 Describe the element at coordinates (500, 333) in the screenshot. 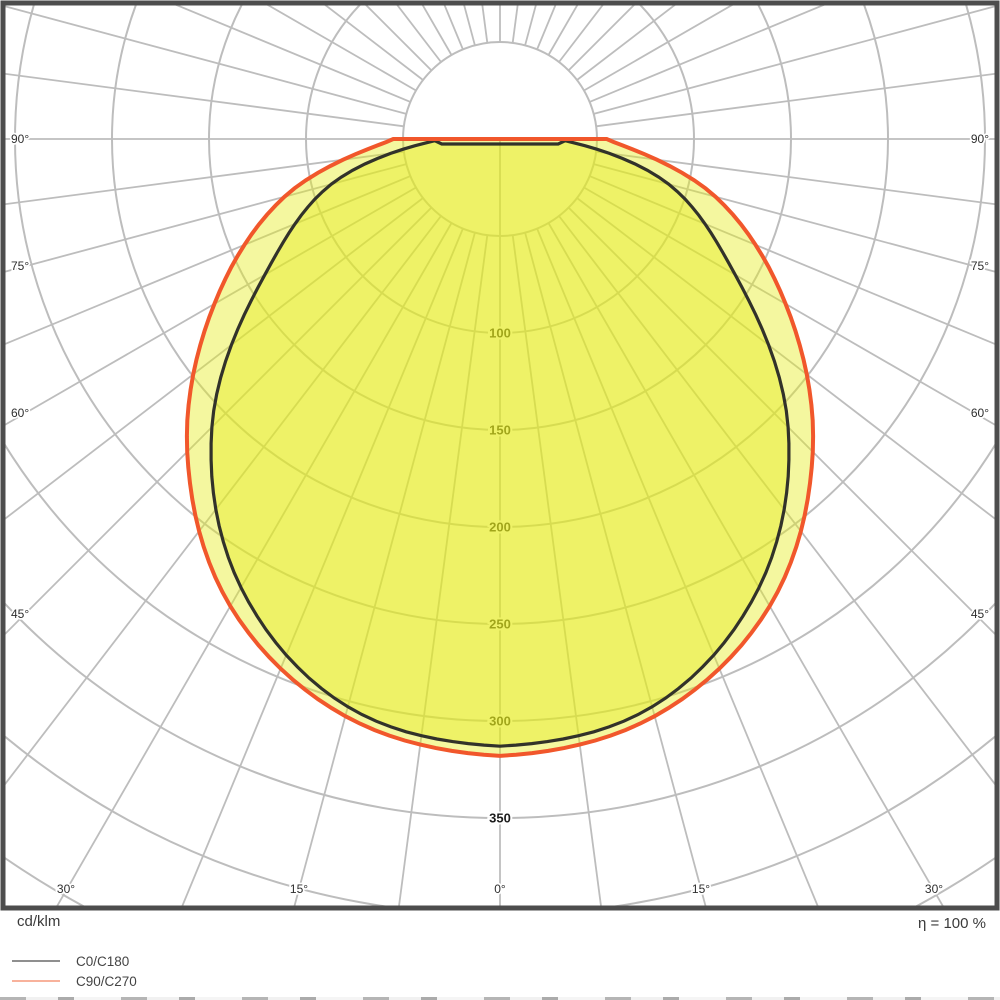

I see `radial-tick-label: 100` at that location.